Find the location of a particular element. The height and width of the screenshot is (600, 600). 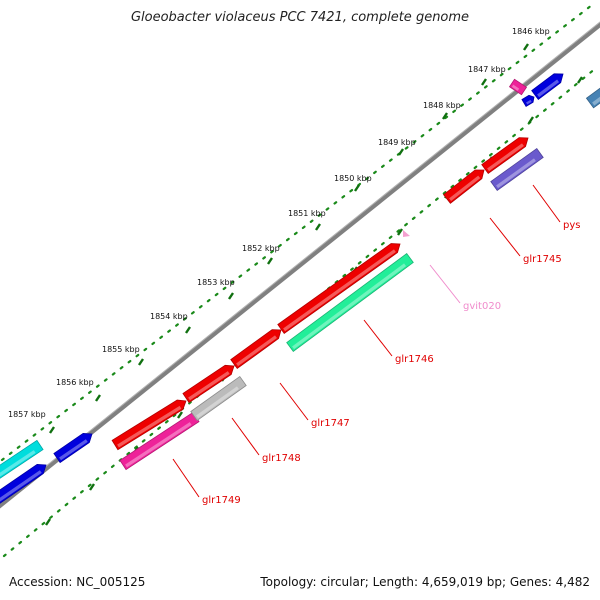

tick-label: 1846 kbp is located at coordinates (531, 31).